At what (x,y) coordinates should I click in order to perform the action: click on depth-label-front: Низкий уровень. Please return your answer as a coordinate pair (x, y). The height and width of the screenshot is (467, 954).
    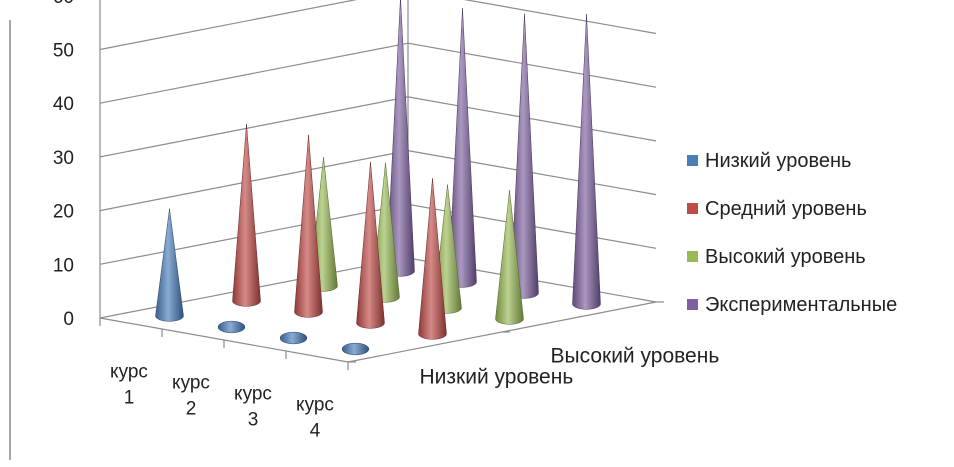
    Looking at the image, I should click on (497, 377).